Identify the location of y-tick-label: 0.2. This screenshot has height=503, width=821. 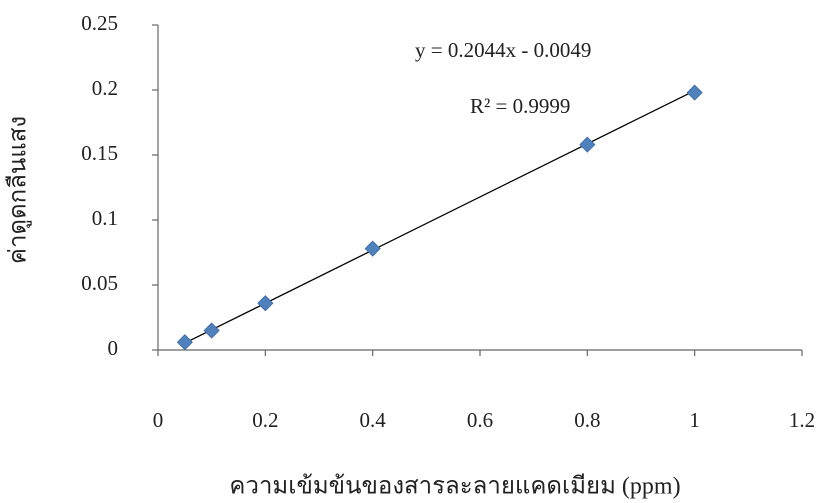
(105, 88).